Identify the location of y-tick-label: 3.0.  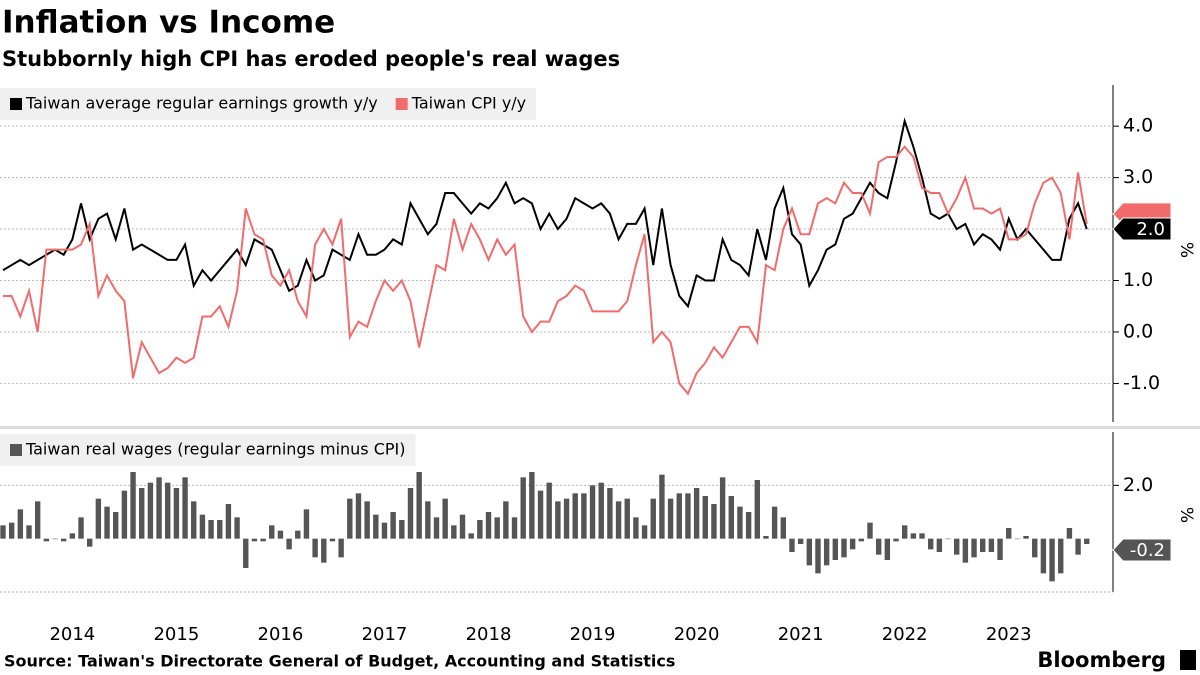
(1138, 177).